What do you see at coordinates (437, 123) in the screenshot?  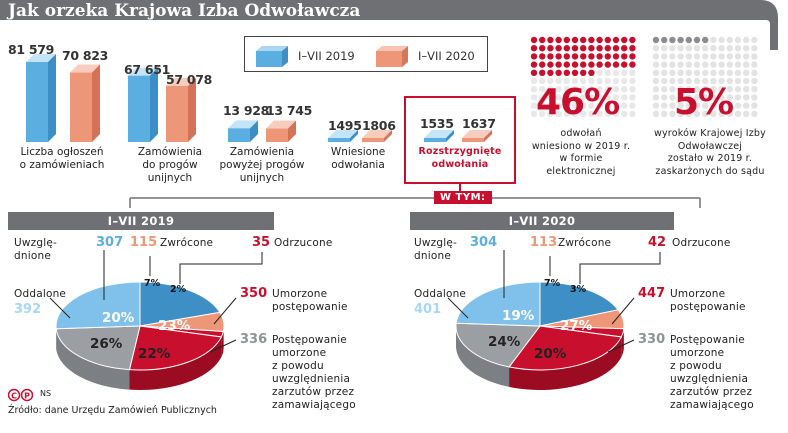 I see `bar-value-2019: 1535` at bounding box center [437, 123].